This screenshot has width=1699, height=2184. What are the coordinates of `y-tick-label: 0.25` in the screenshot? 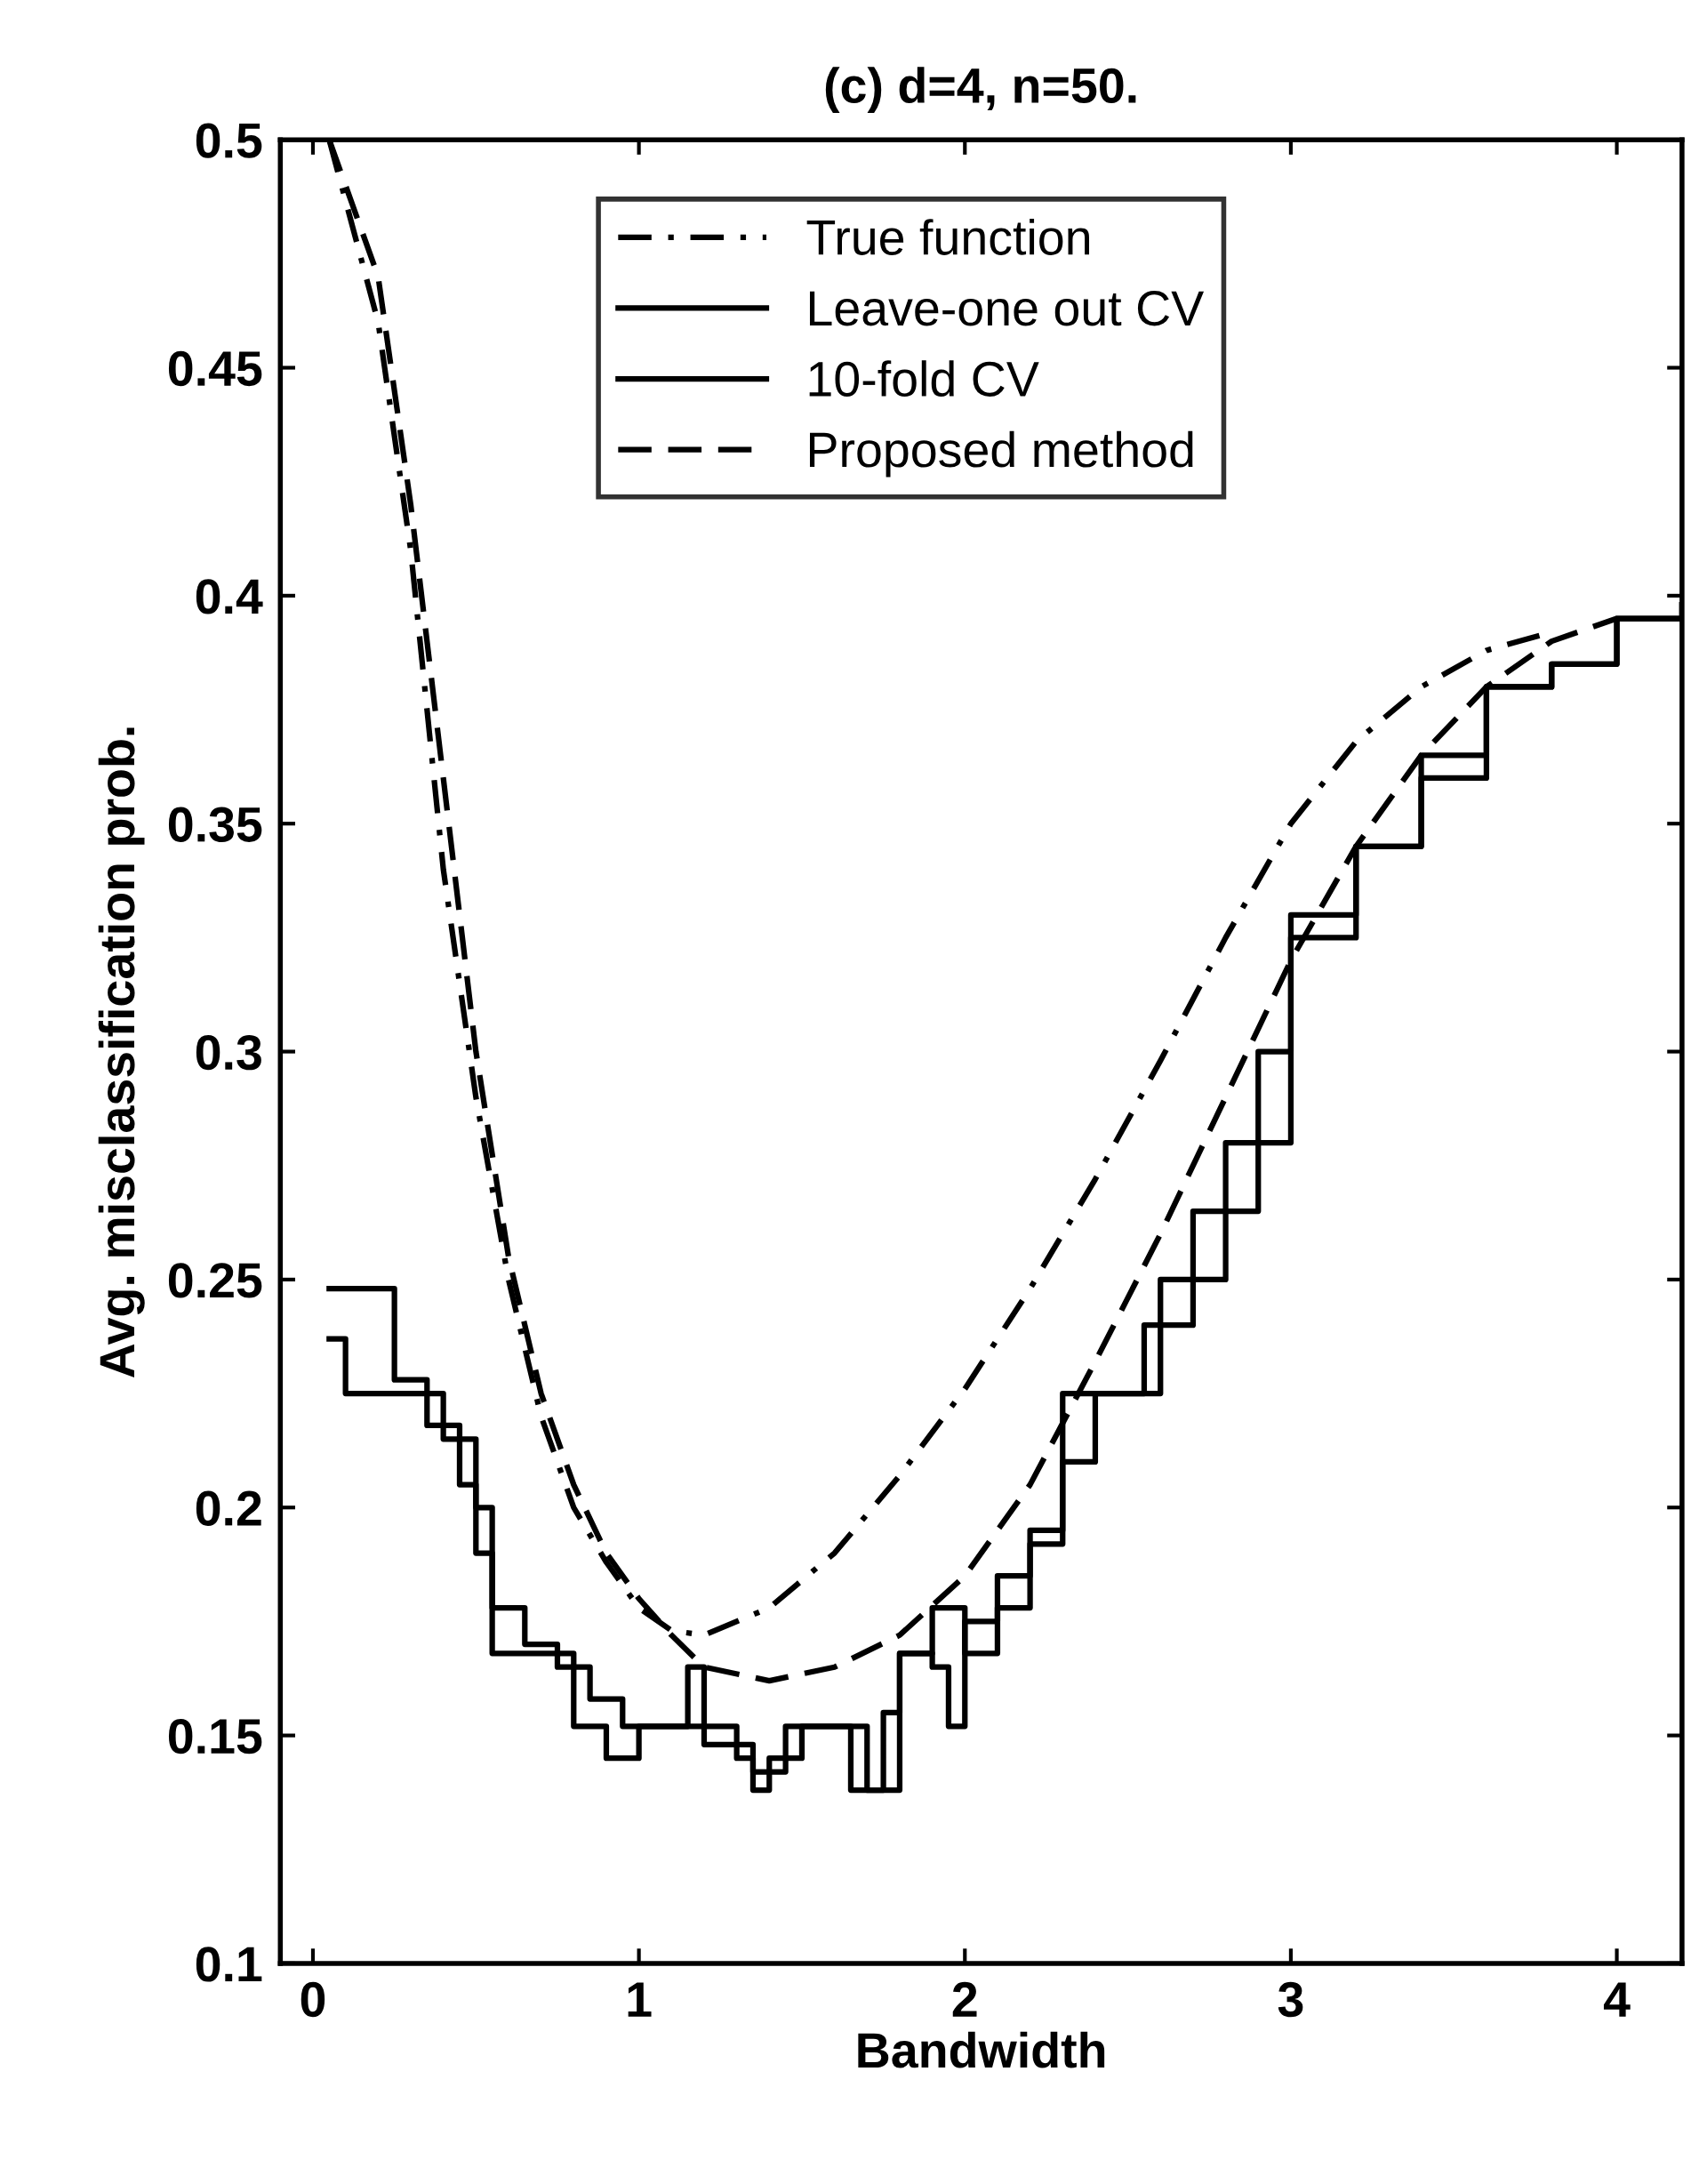 It's located at (215, 1280).